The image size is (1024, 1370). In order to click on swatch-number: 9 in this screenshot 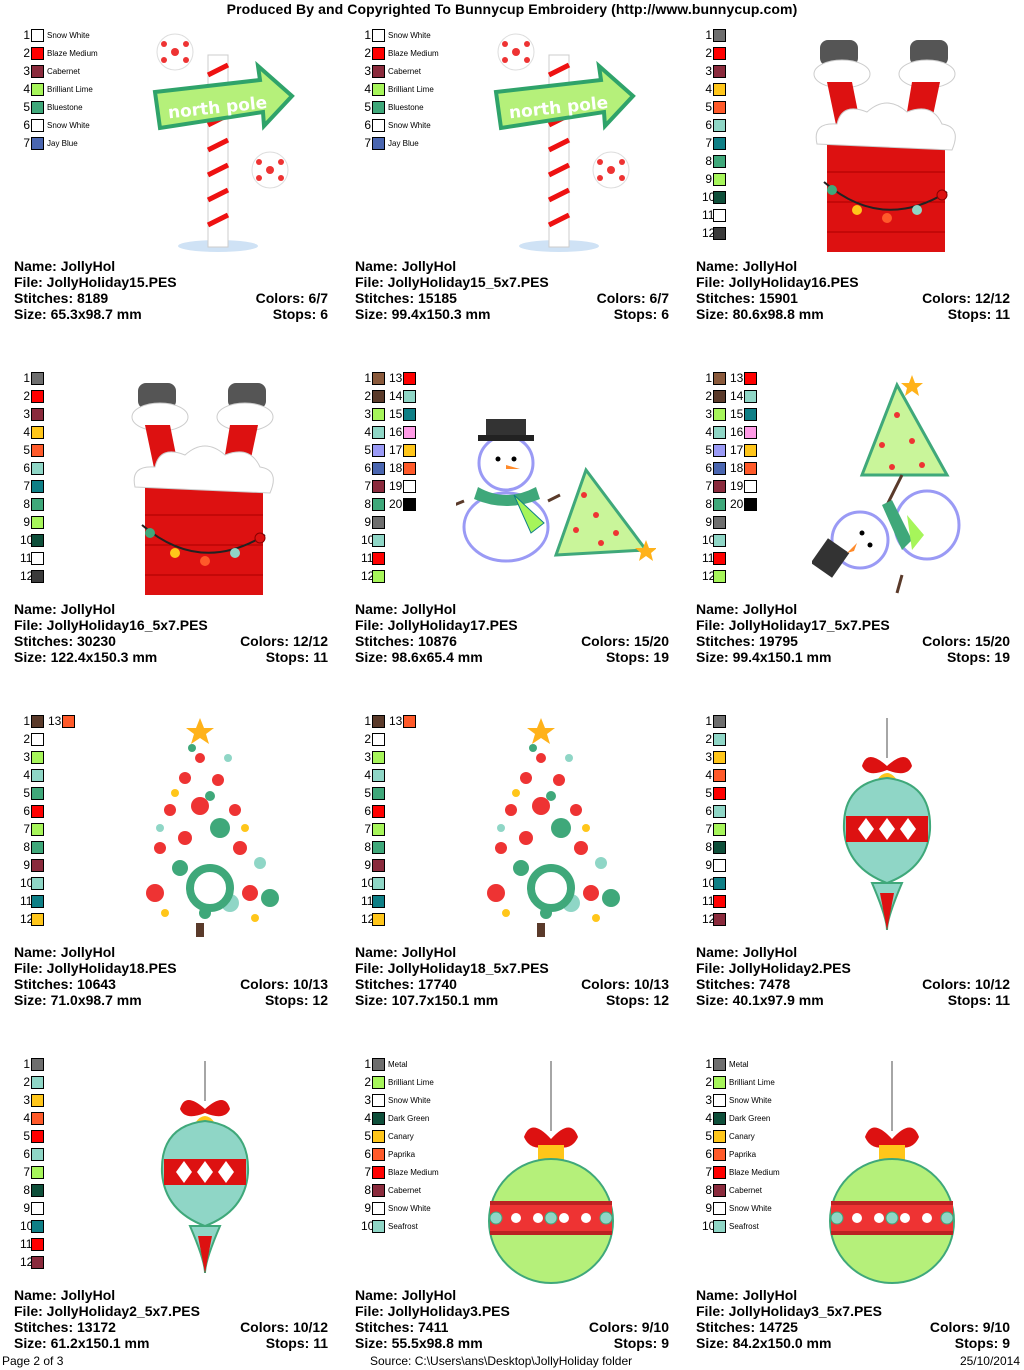, I will do `click(26, 522)`.